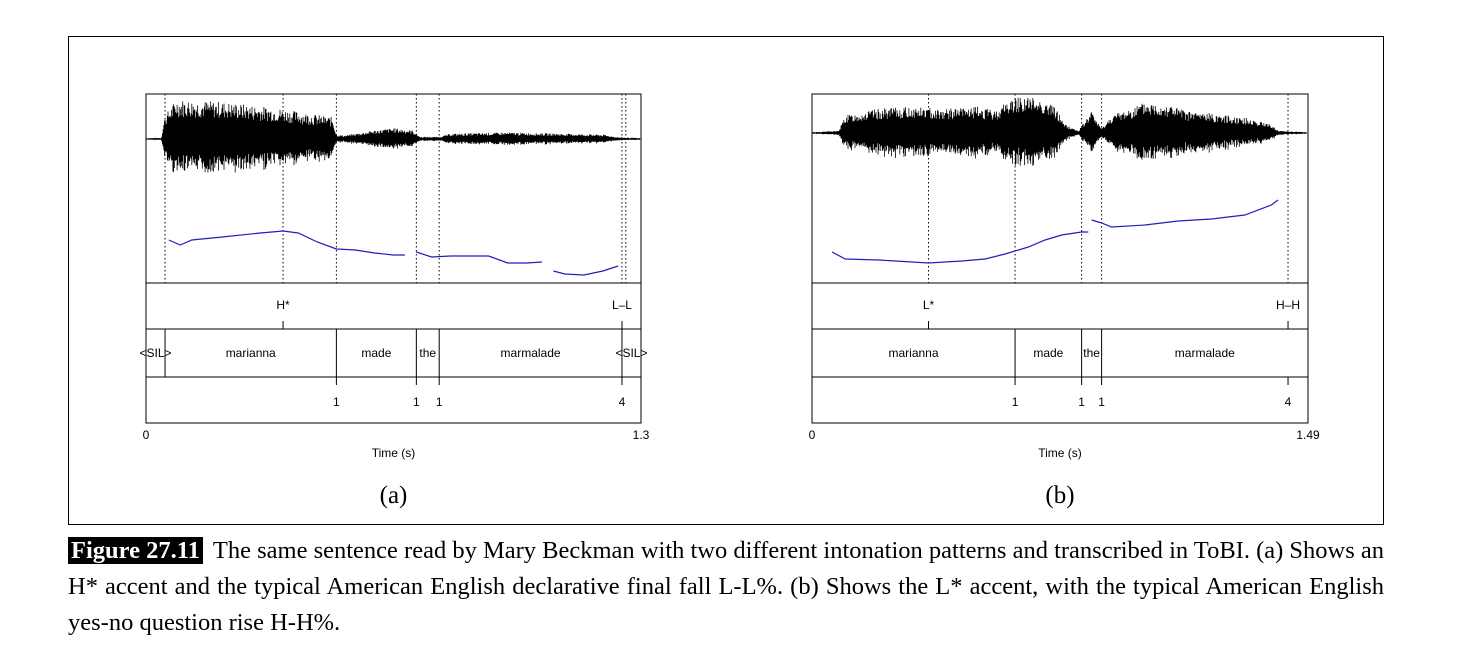 The width and height of the screenshot is (1457, 652). Describe the element at coordinates (929, 305) in the screenshot. I see `tone-label: L*` at that location.